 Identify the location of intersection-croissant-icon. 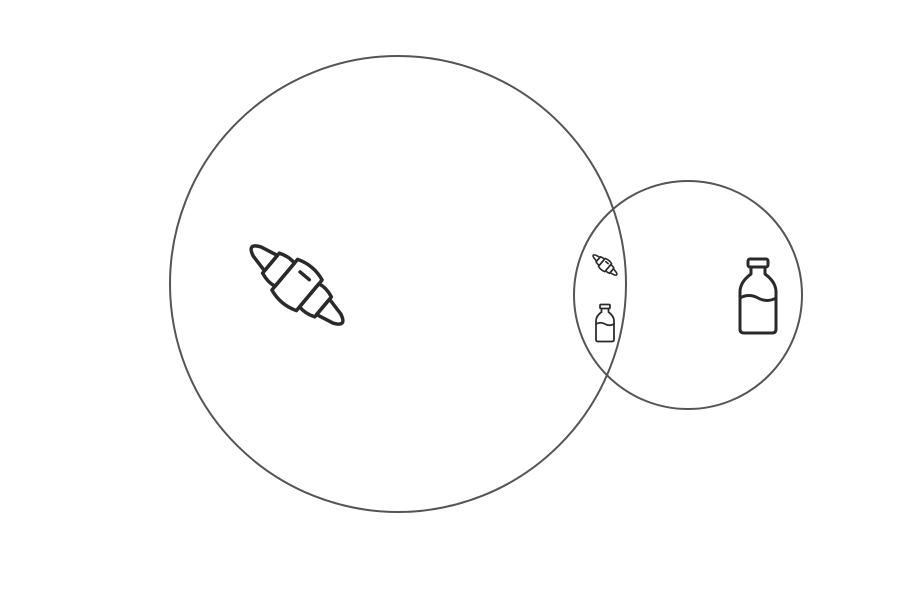
(605, 265).